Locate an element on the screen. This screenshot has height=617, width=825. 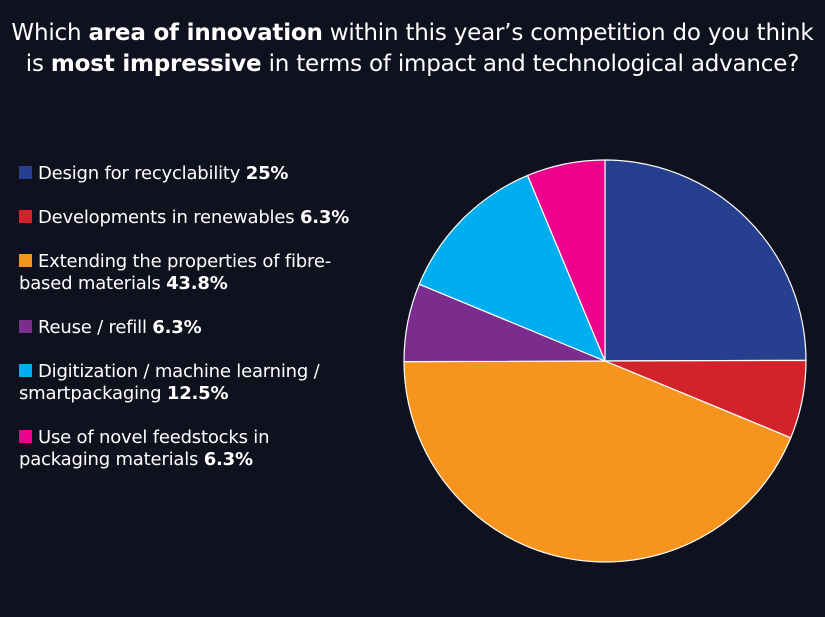
legend-value: 43.8% is located at coordinates (197, 283).